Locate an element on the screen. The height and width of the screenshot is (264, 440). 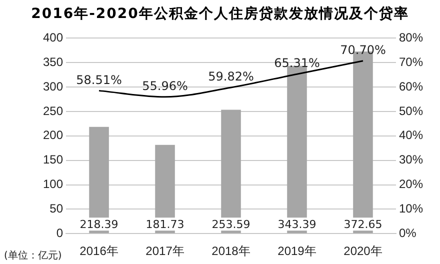
data-label: 372.65 is located at coordinates (363, 224).